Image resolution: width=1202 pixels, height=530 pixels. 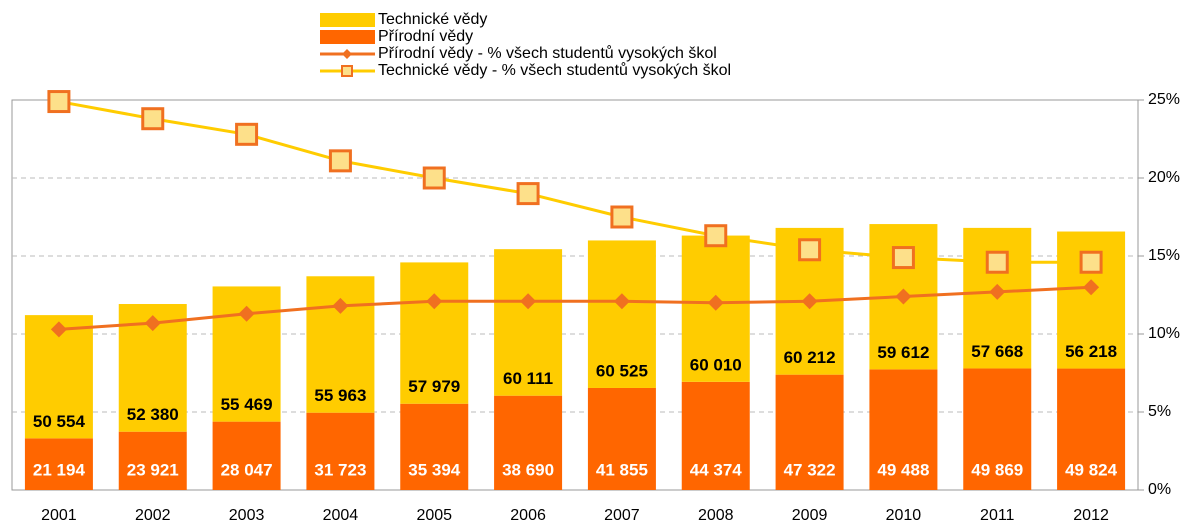 What do you see at coordinates (528, 515) in the screenshot?
I see `x-tick-label: 2006` at bounding box center [528, 515].